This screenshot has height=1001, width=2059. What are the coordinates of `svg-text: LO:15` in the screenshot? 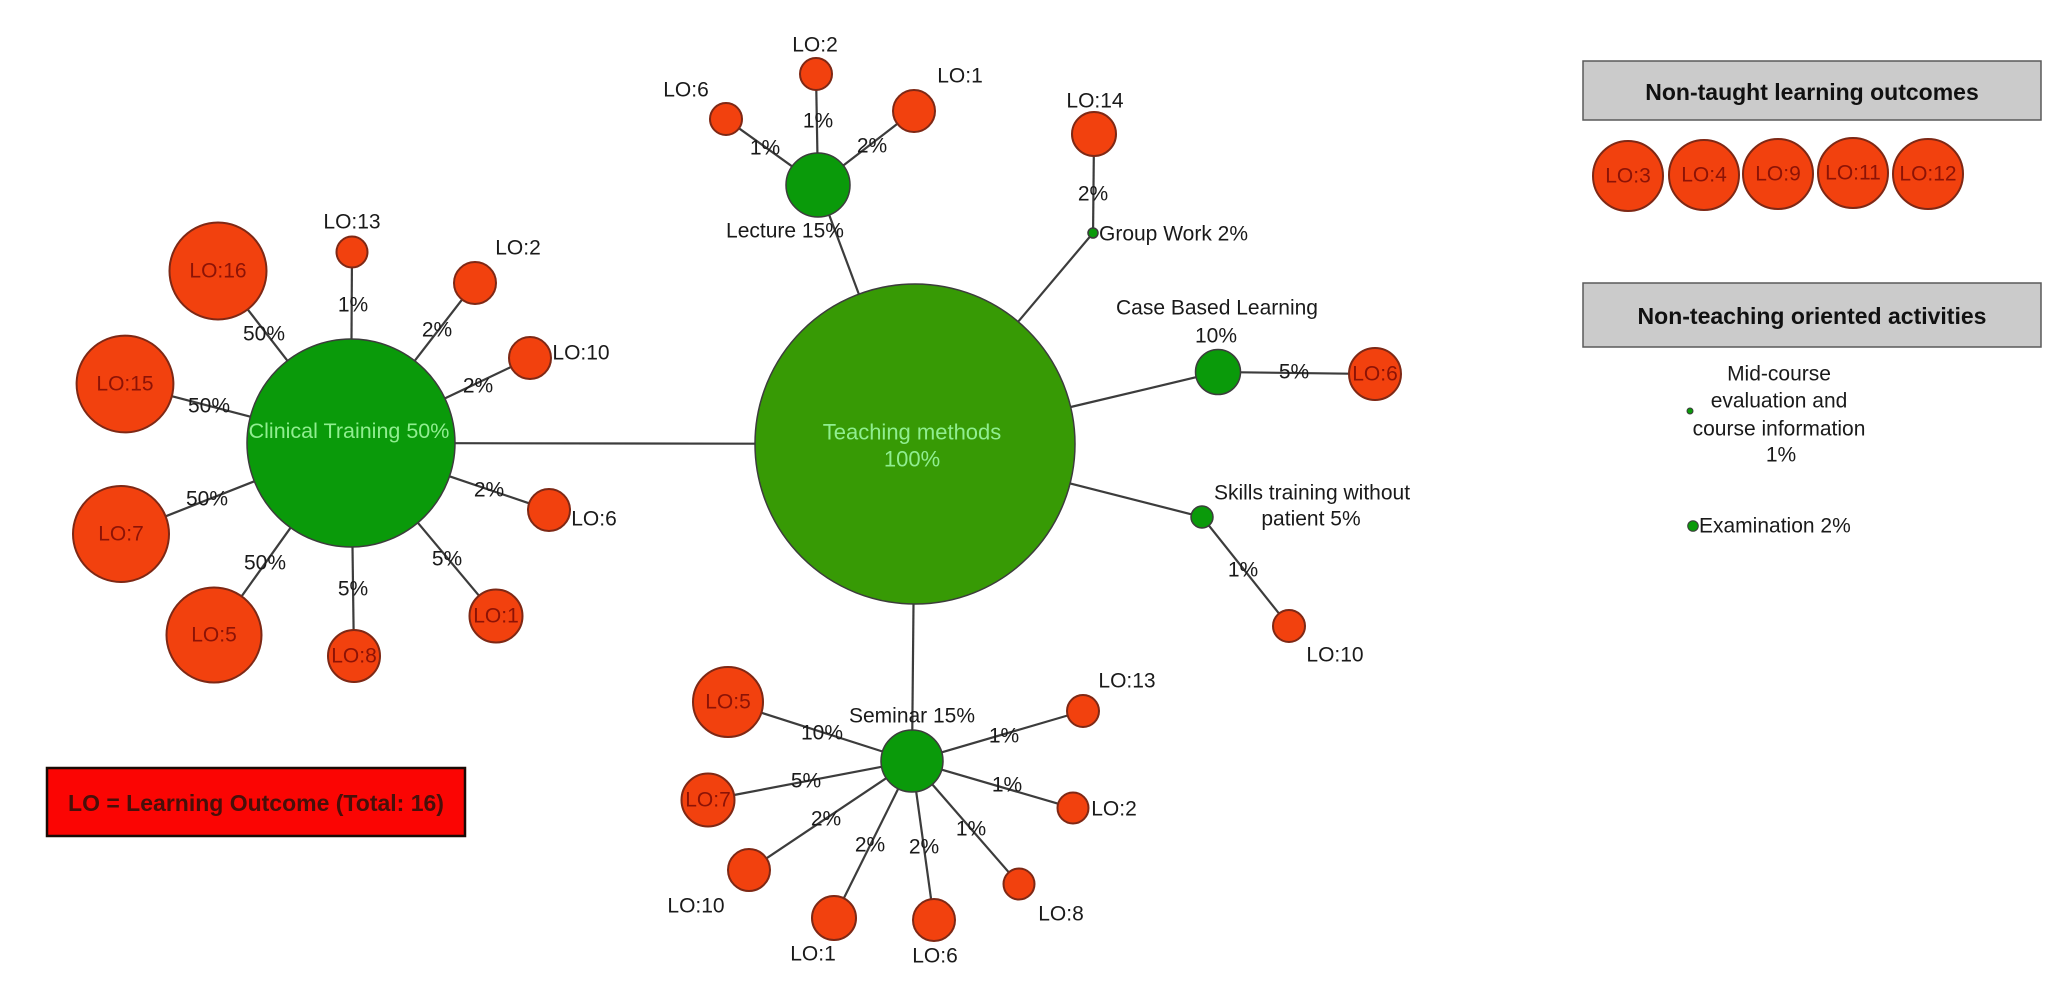 It's located at (124, 384).